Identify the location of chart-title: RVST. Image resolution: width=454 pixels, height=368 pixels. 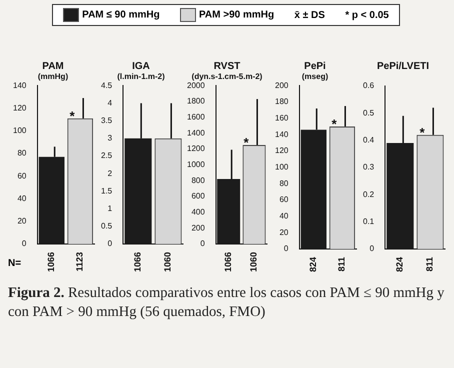
(227, 66).